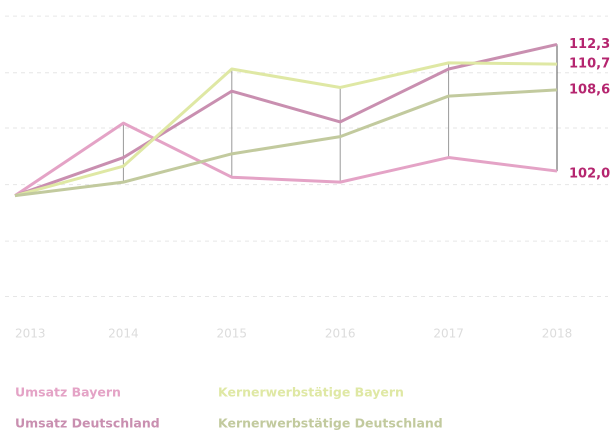  I want to click on value-label: 102,0, so click(589, 174).